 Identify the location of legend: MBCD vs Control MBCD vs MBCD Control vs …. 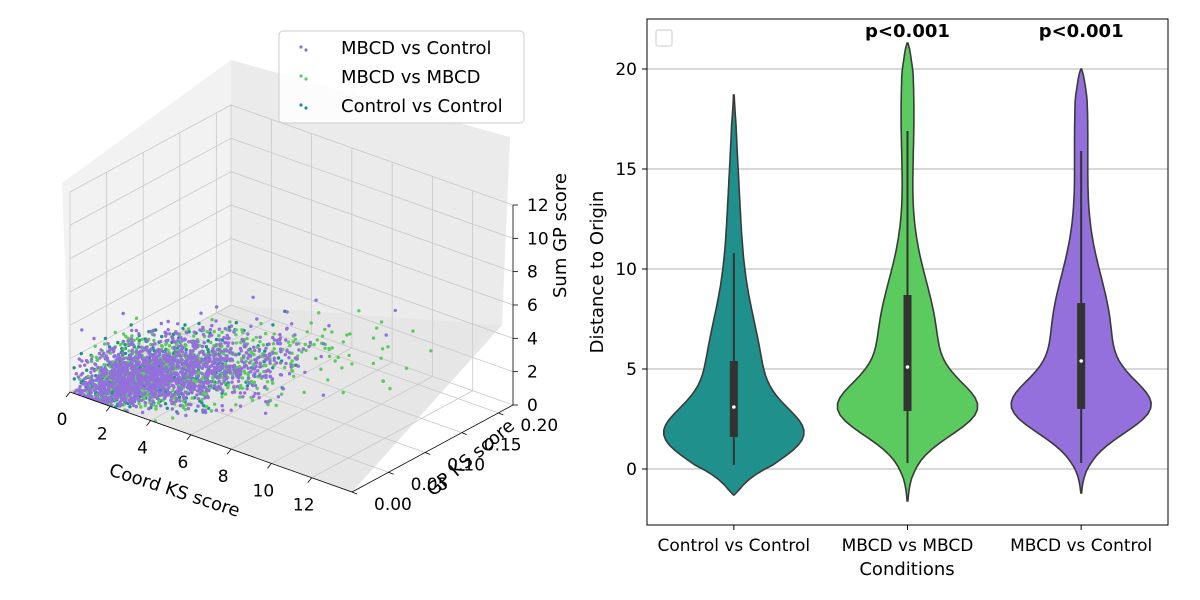
(401, 77).